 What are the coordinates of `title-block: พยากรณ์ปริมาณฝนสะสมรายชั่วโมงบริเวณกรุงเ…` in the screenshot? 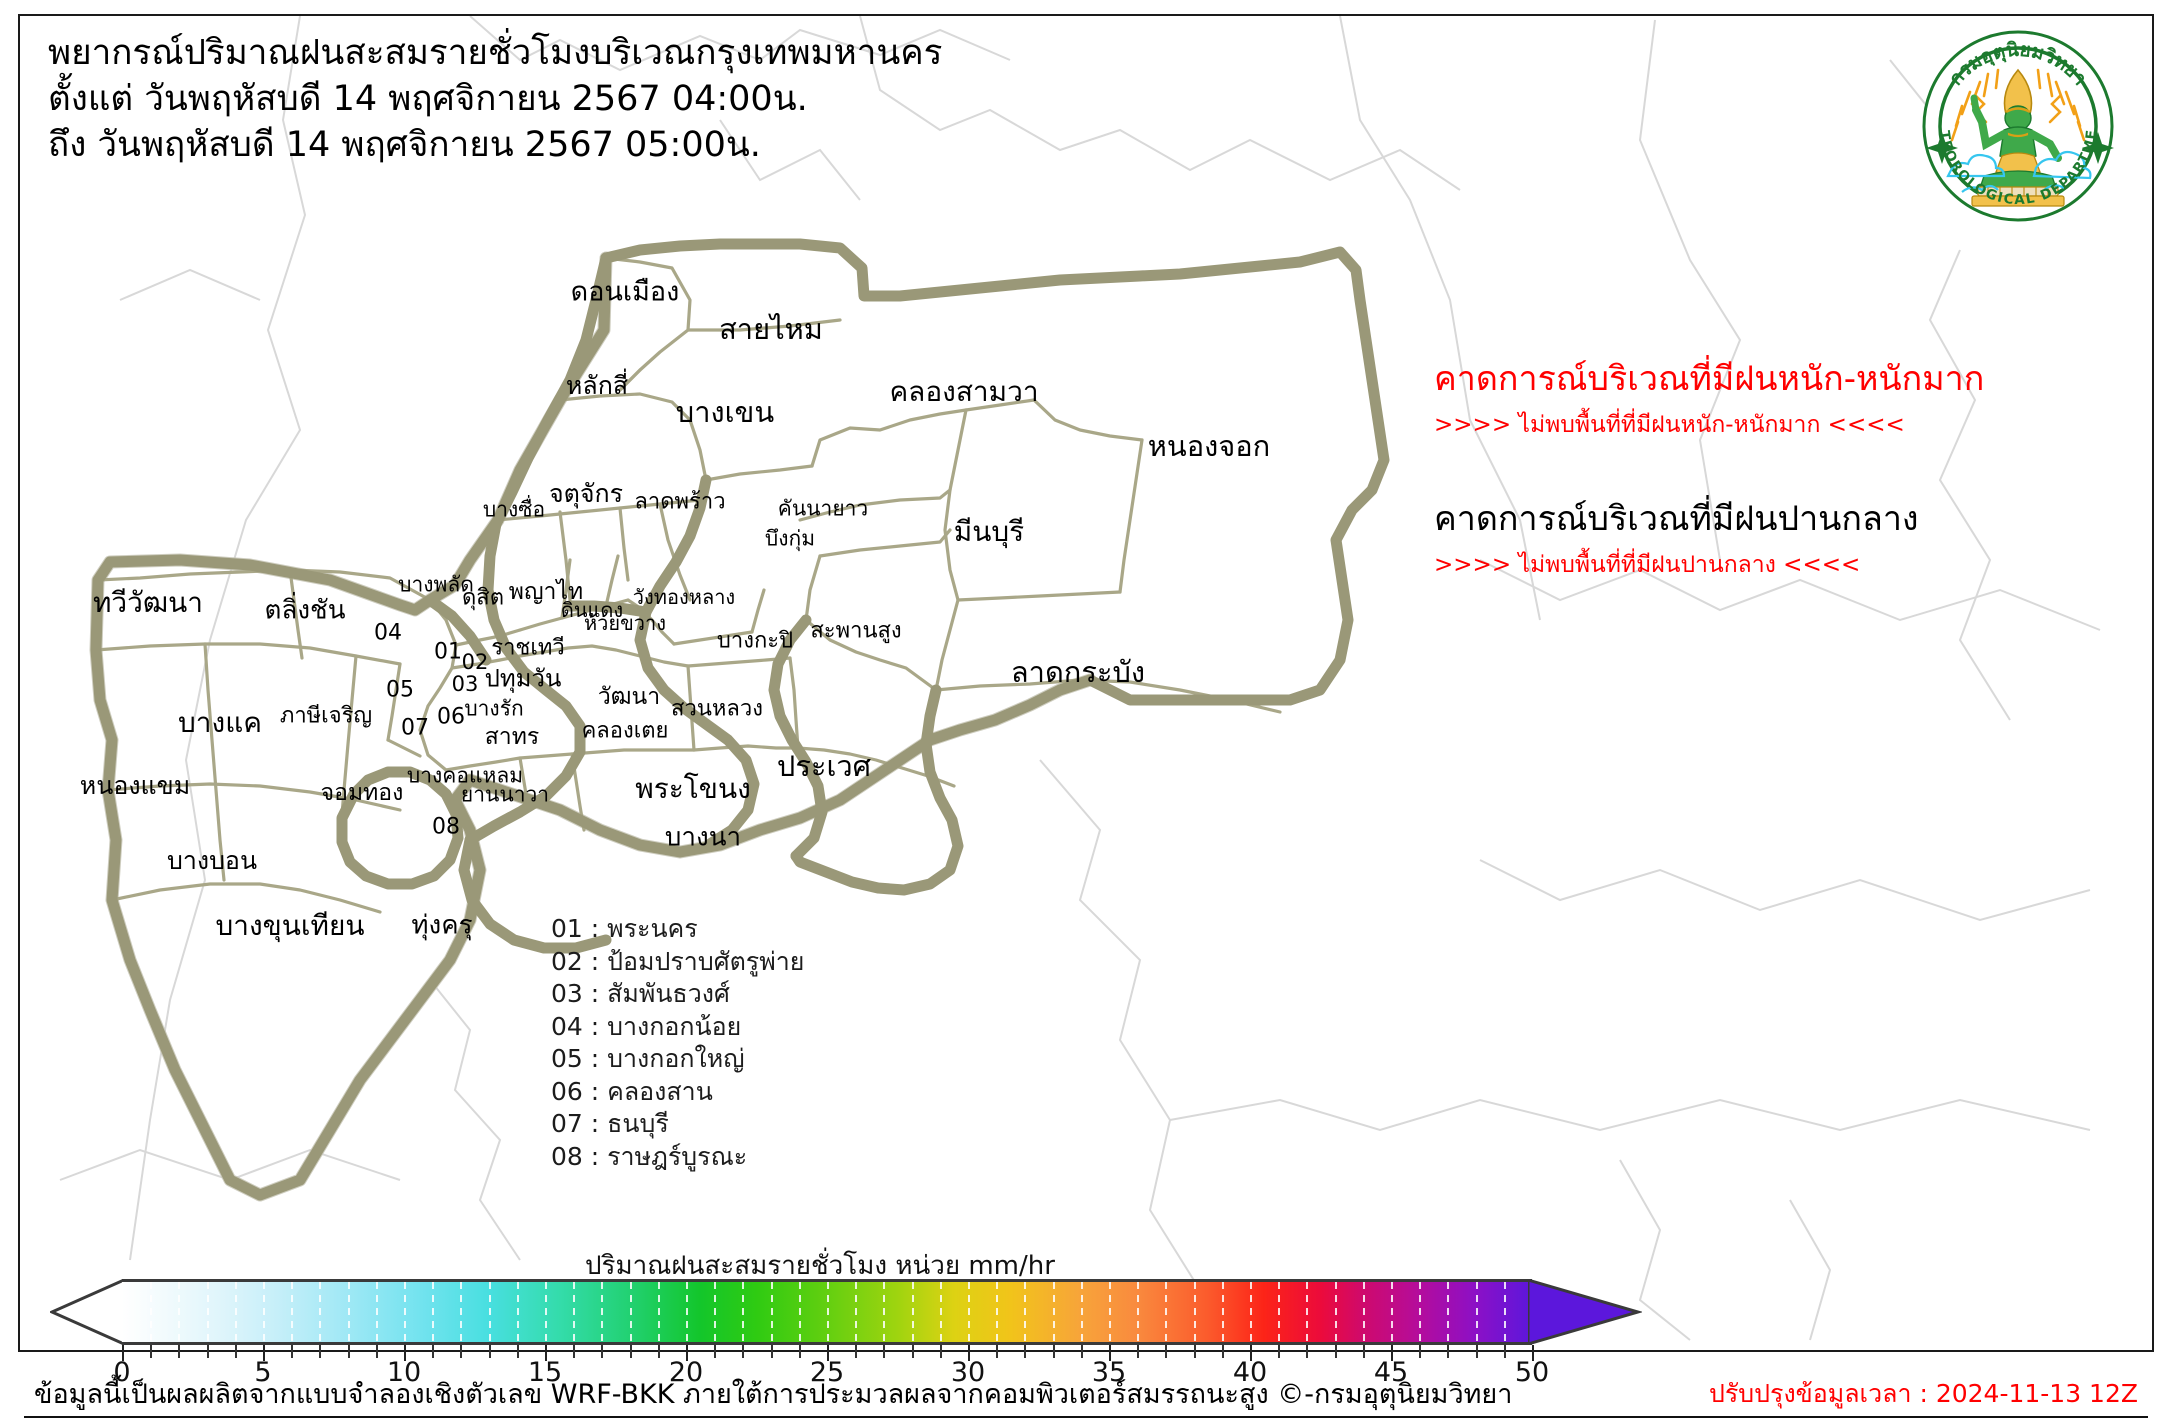 It's located at (495, 99).